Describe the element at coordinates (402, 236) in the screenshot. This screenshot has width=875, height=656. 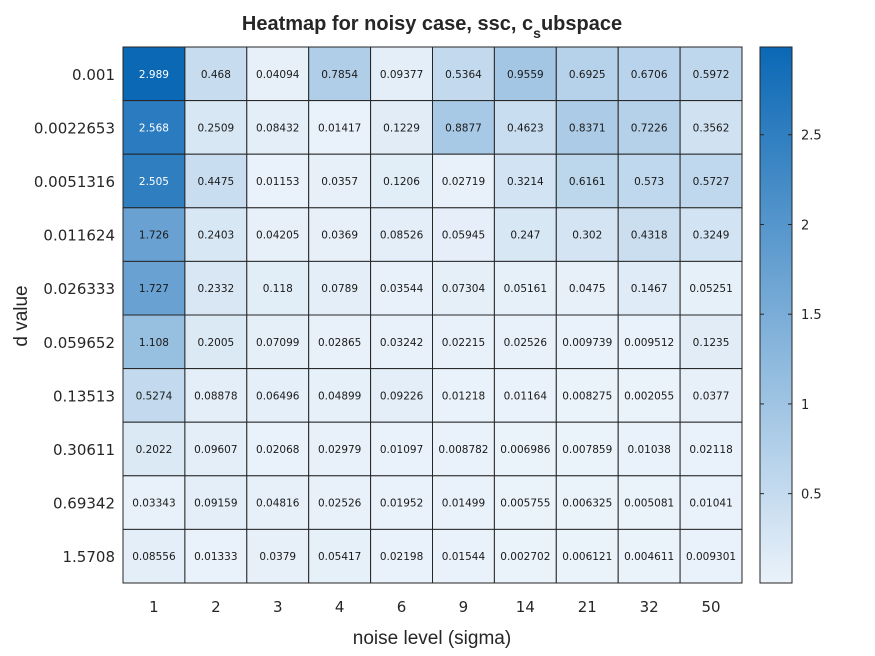
I see `cell-value-label: 0.08526` at that location.